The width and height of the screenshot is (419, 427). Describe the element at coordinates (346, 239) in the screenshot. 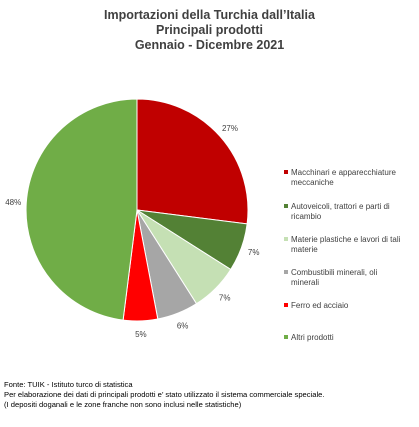

I see `legend-label-line: Materie plastiche e lavori di tali` at that location.